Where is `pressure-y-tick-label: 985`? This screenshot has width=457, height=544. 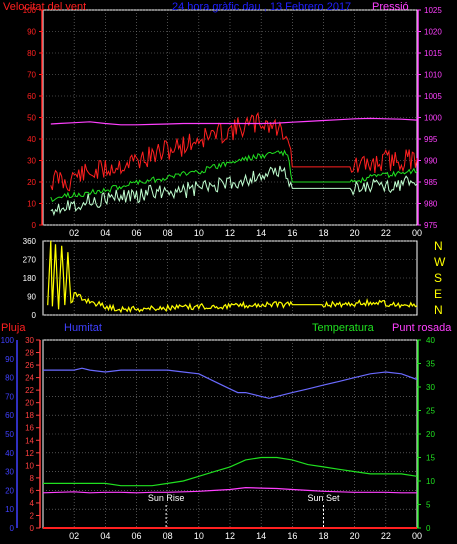
pressure-y-tick-label: 985 is located at coordinates (431, 182).